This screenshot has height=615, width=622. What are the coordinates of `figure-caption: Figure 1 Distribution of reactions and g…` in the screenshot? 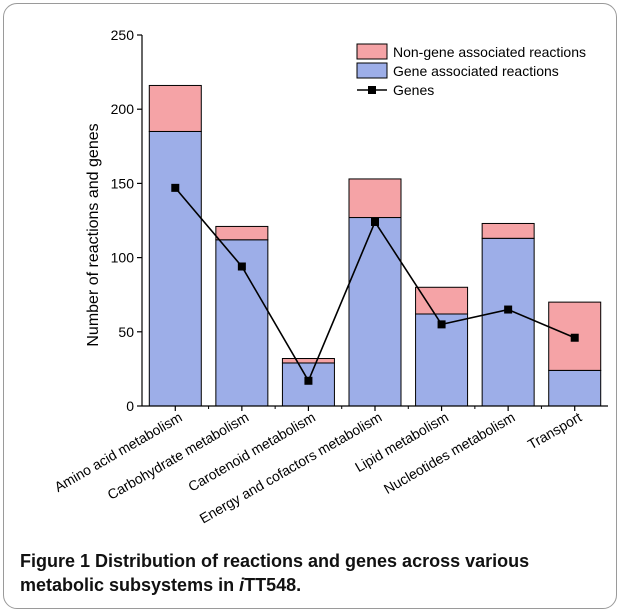 It's located at (315, 573).